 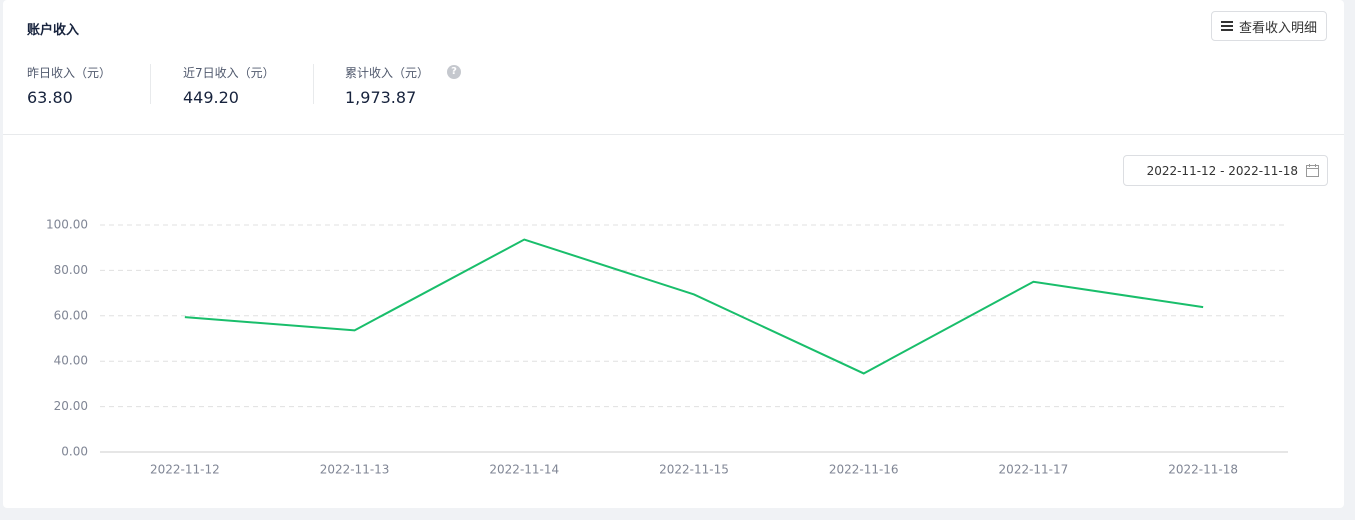 I want to click on date-picker: 2022-11-12 - 2022-11-18, so click(x=1225, y=170).